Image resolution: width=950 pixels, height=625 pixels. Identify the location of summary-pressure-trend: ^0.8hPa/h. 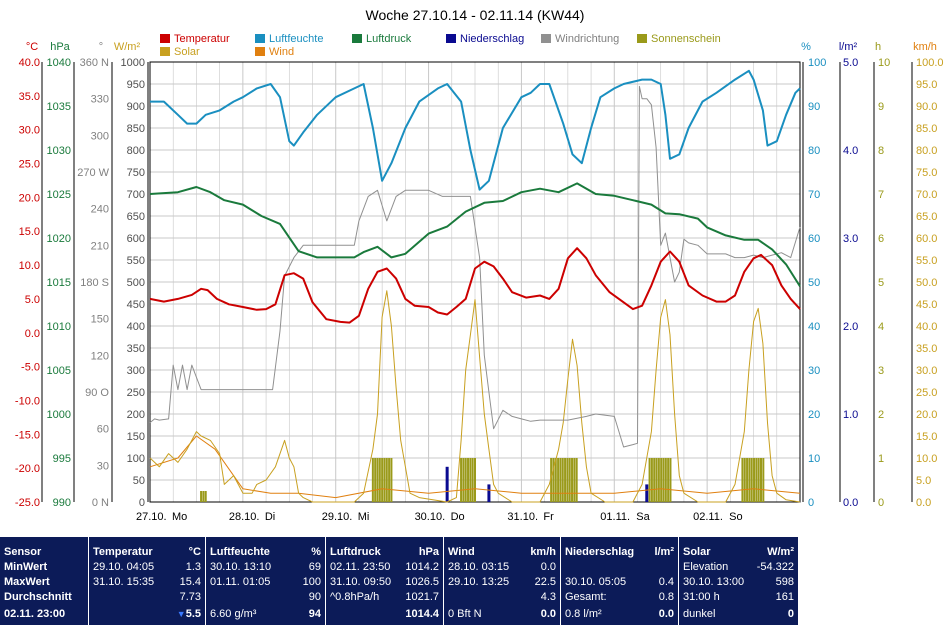
(355, 597).